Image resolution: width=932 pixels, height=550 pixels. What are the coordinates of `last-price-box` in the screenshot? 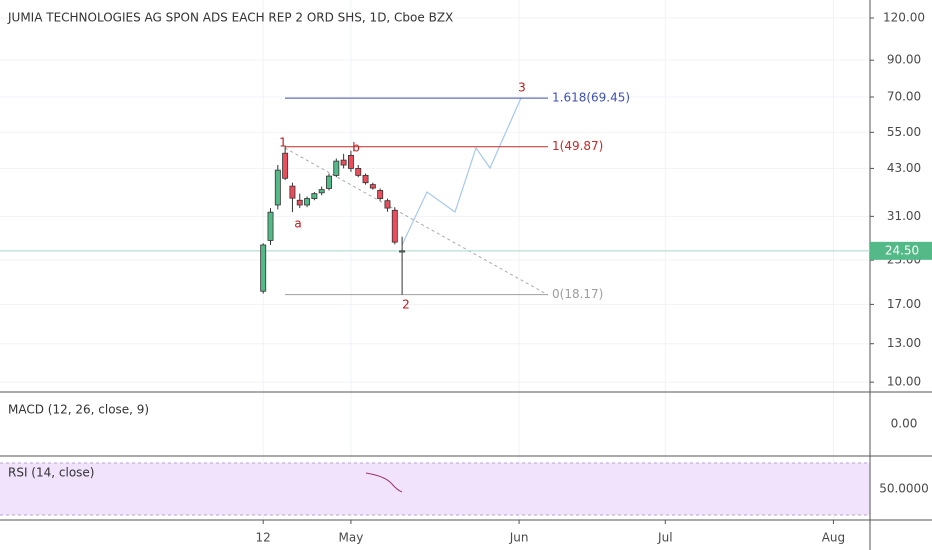 It's located at (901, 250).